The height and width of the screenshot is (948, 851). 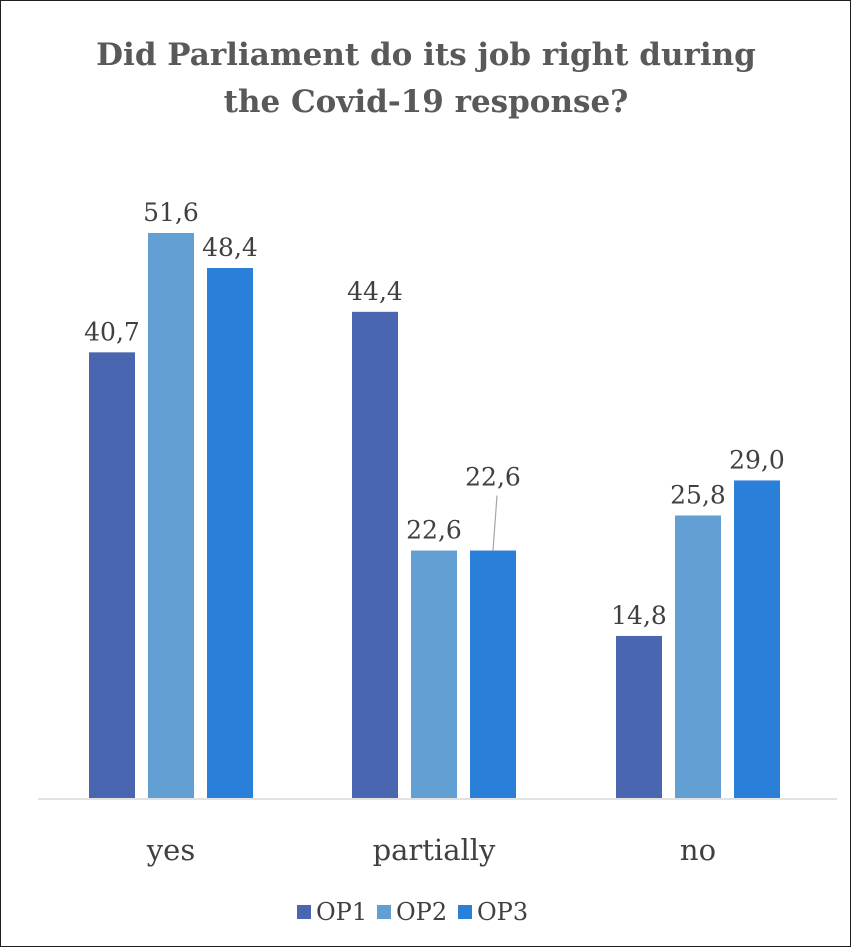 I want to click on legend-label-op2: OP2, so click(x=421, y=912).